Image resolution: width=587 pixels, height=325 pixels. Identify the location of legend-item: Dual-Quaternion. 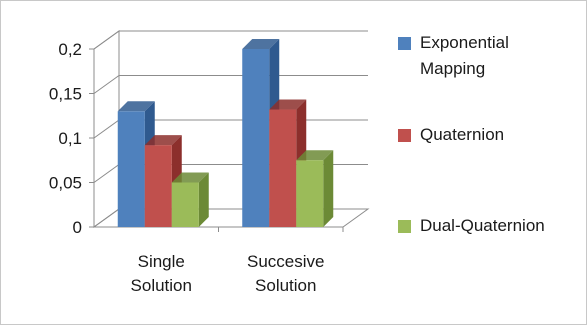
(471, 225).